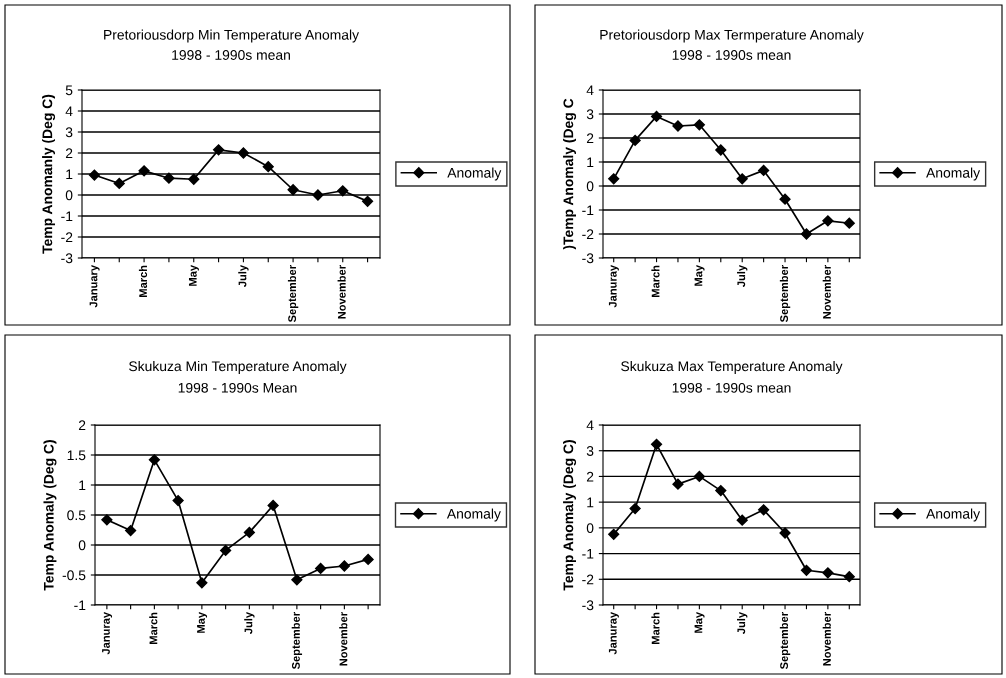 This screenshot has width=1006, height=678. What do you see at coordinates (232, 36) in the screenshot?
I see `chart-title: Pretoriousdorp Min Temperature Anomaly` at bounding box center [232, 36].